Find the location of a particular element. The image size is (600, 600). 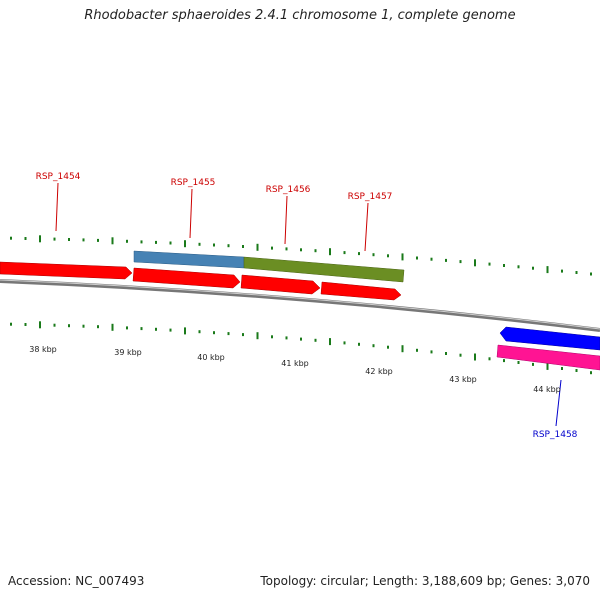

tick-marks-lower is located at coordinates (301, 348).